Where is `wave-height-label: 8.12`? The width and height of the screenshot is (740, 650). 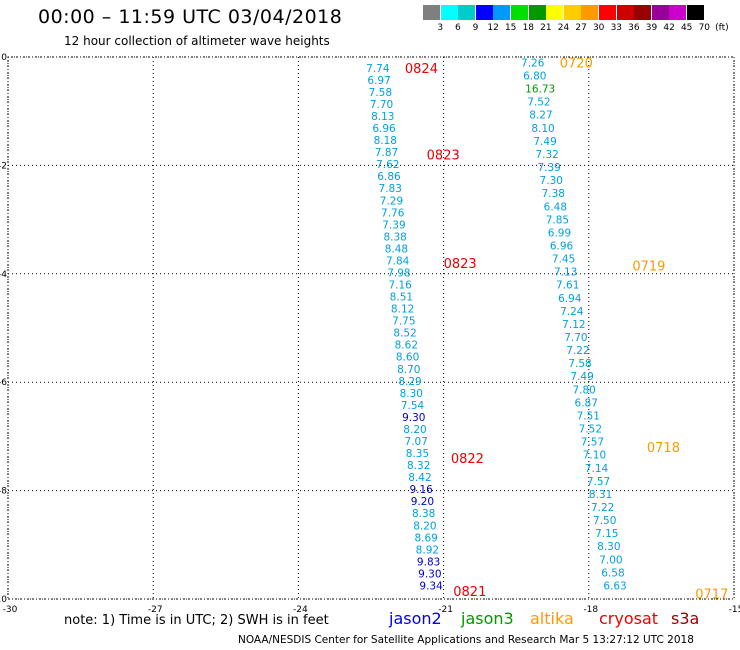 wave-height-label: 8.12 is located at coordinates (402, 310).